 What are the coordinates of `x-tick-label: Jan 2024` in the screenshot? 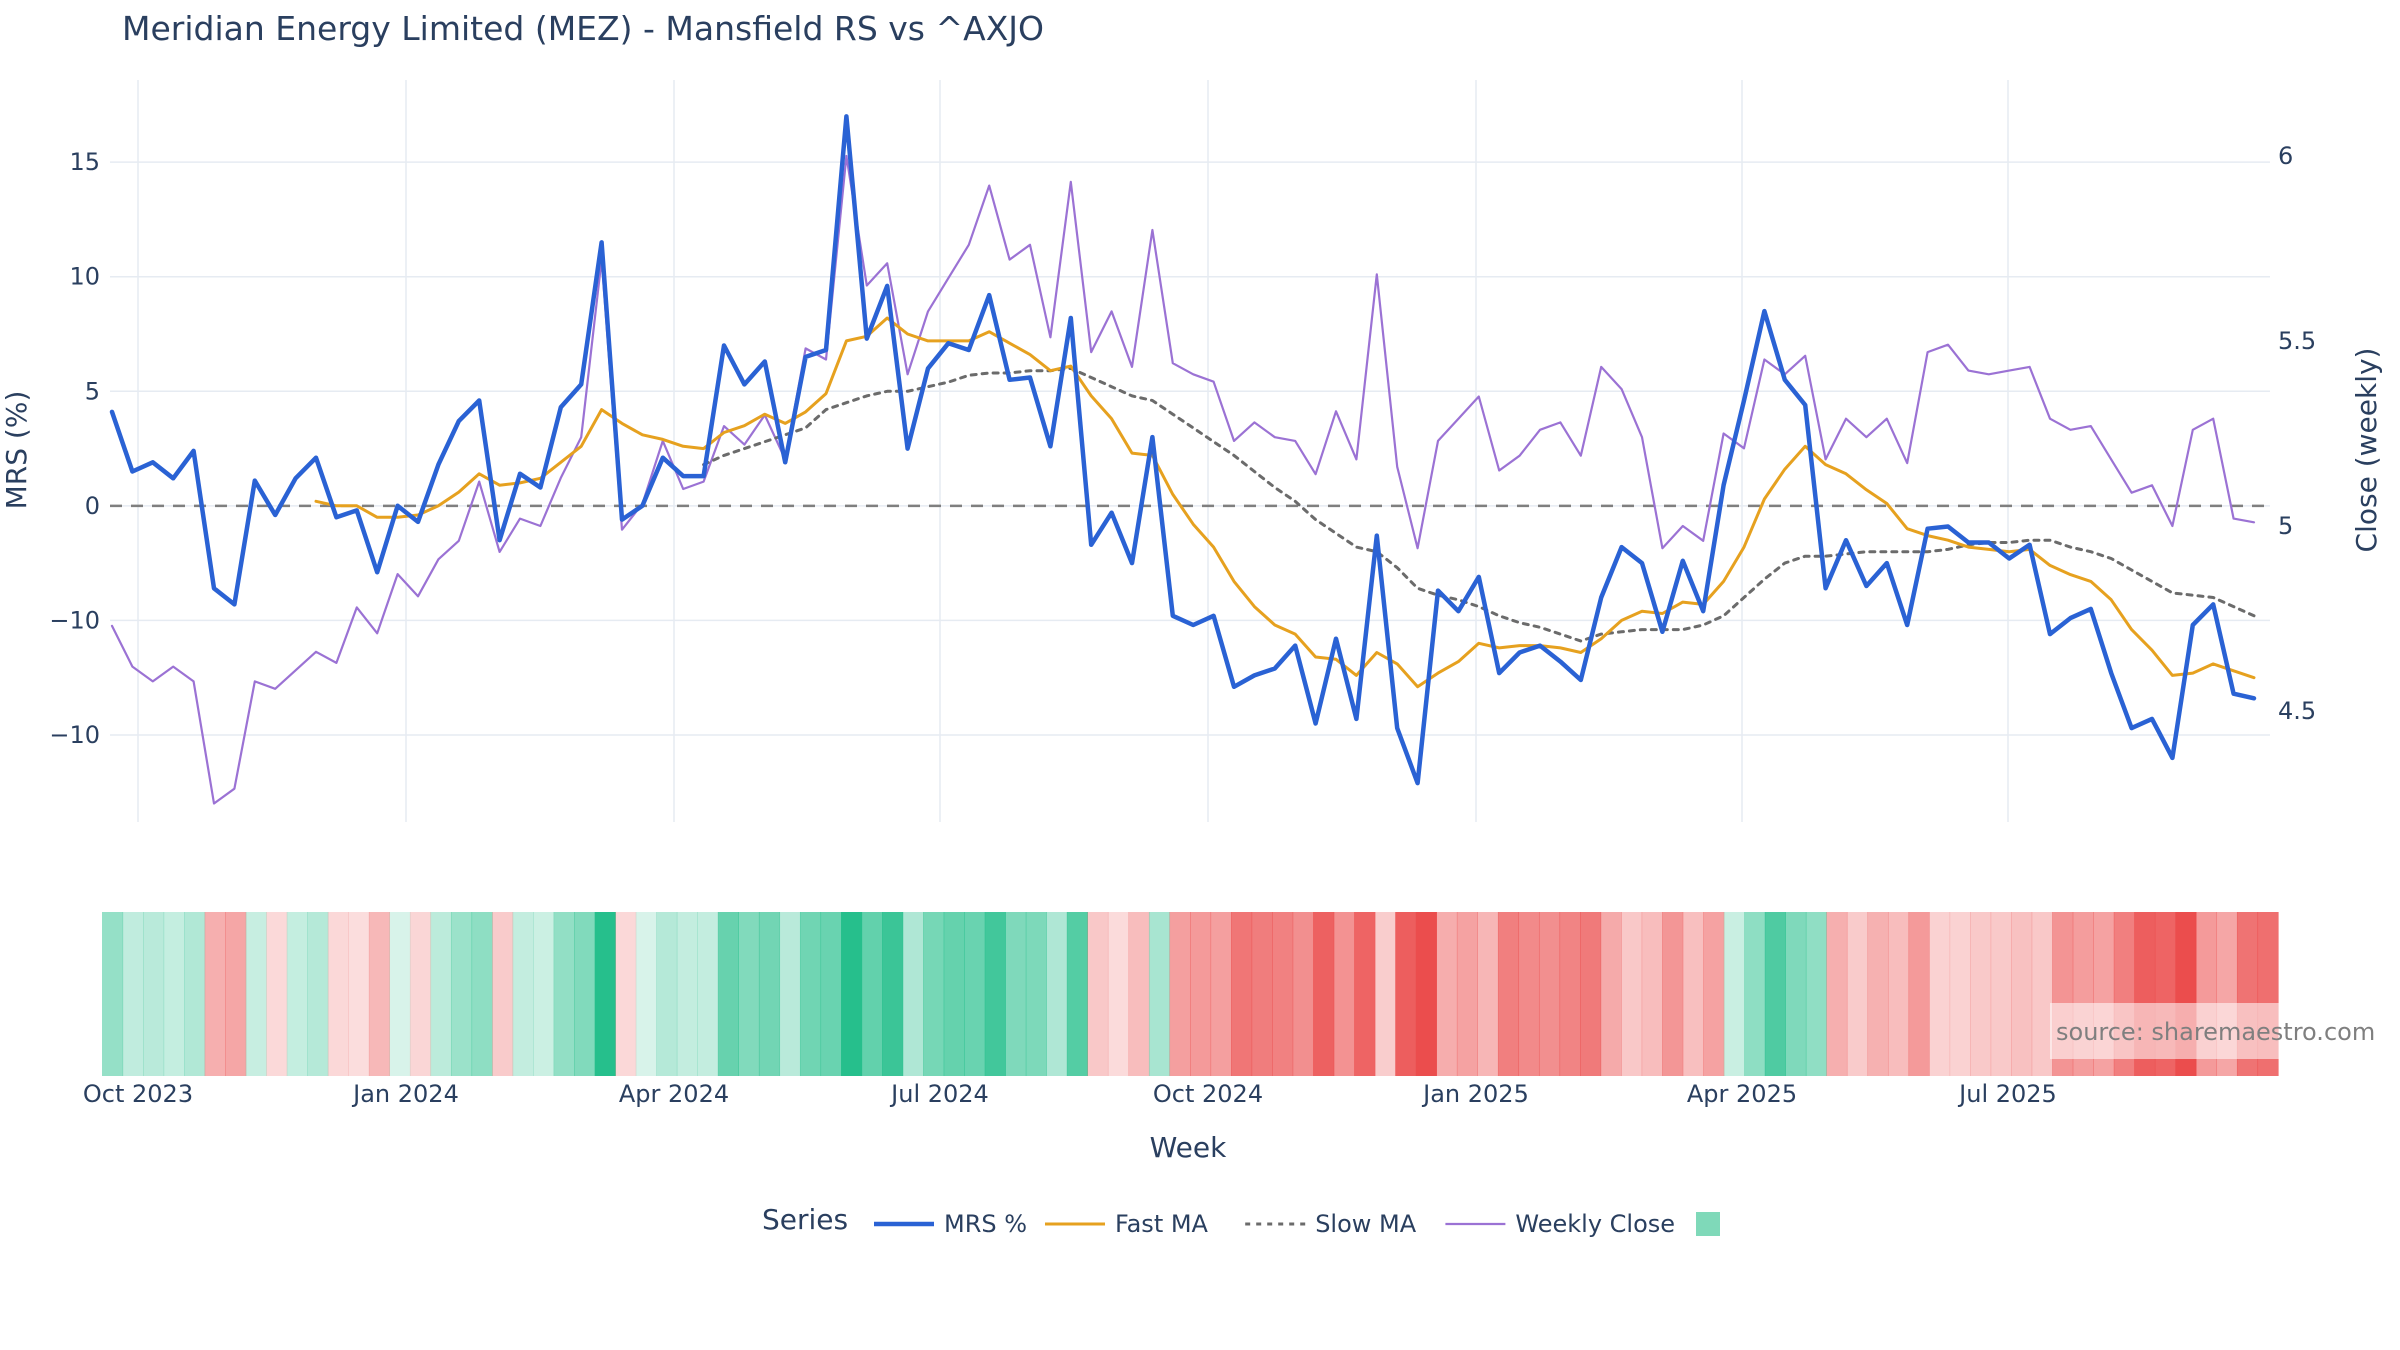 It's located at (405, 1094).